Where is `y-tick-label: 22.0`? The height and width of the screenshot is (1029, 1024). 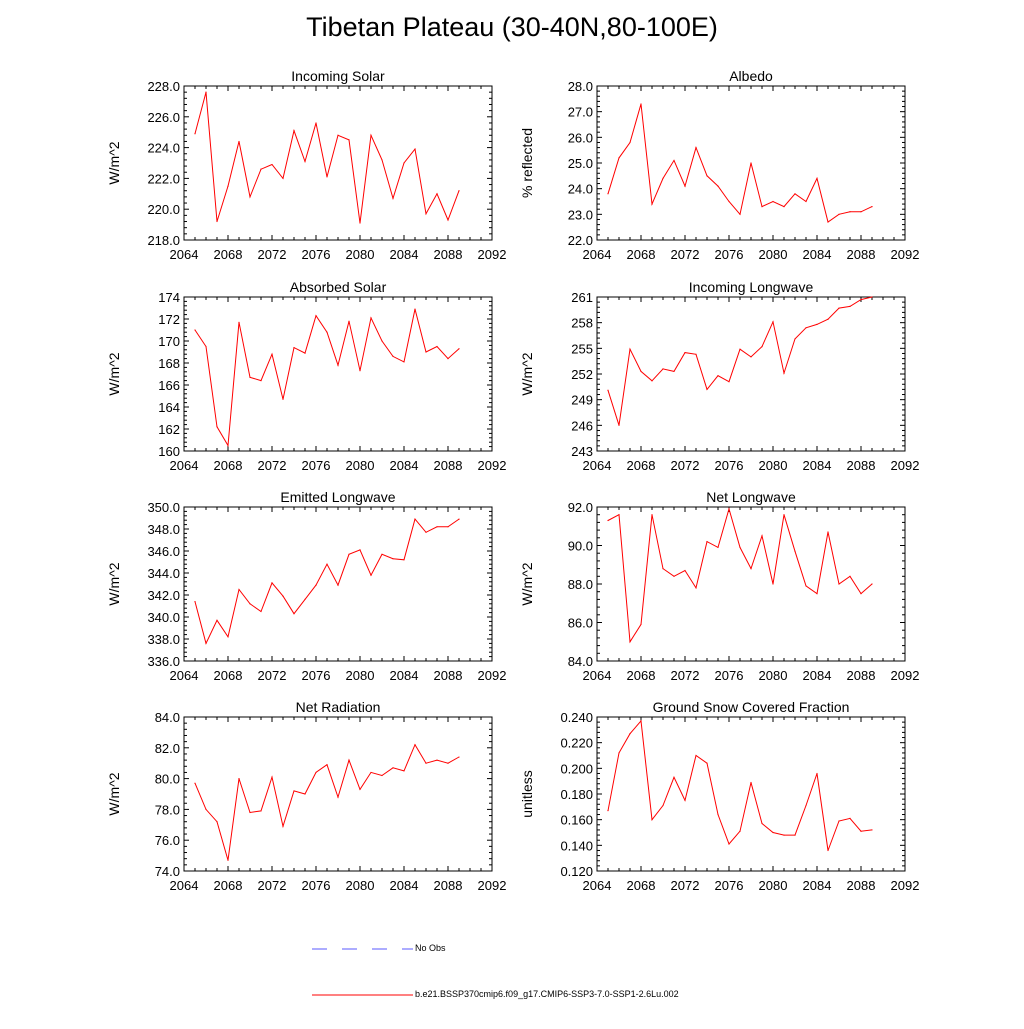 y-tick-label: 22.0 is located at coordinates (580, 240).